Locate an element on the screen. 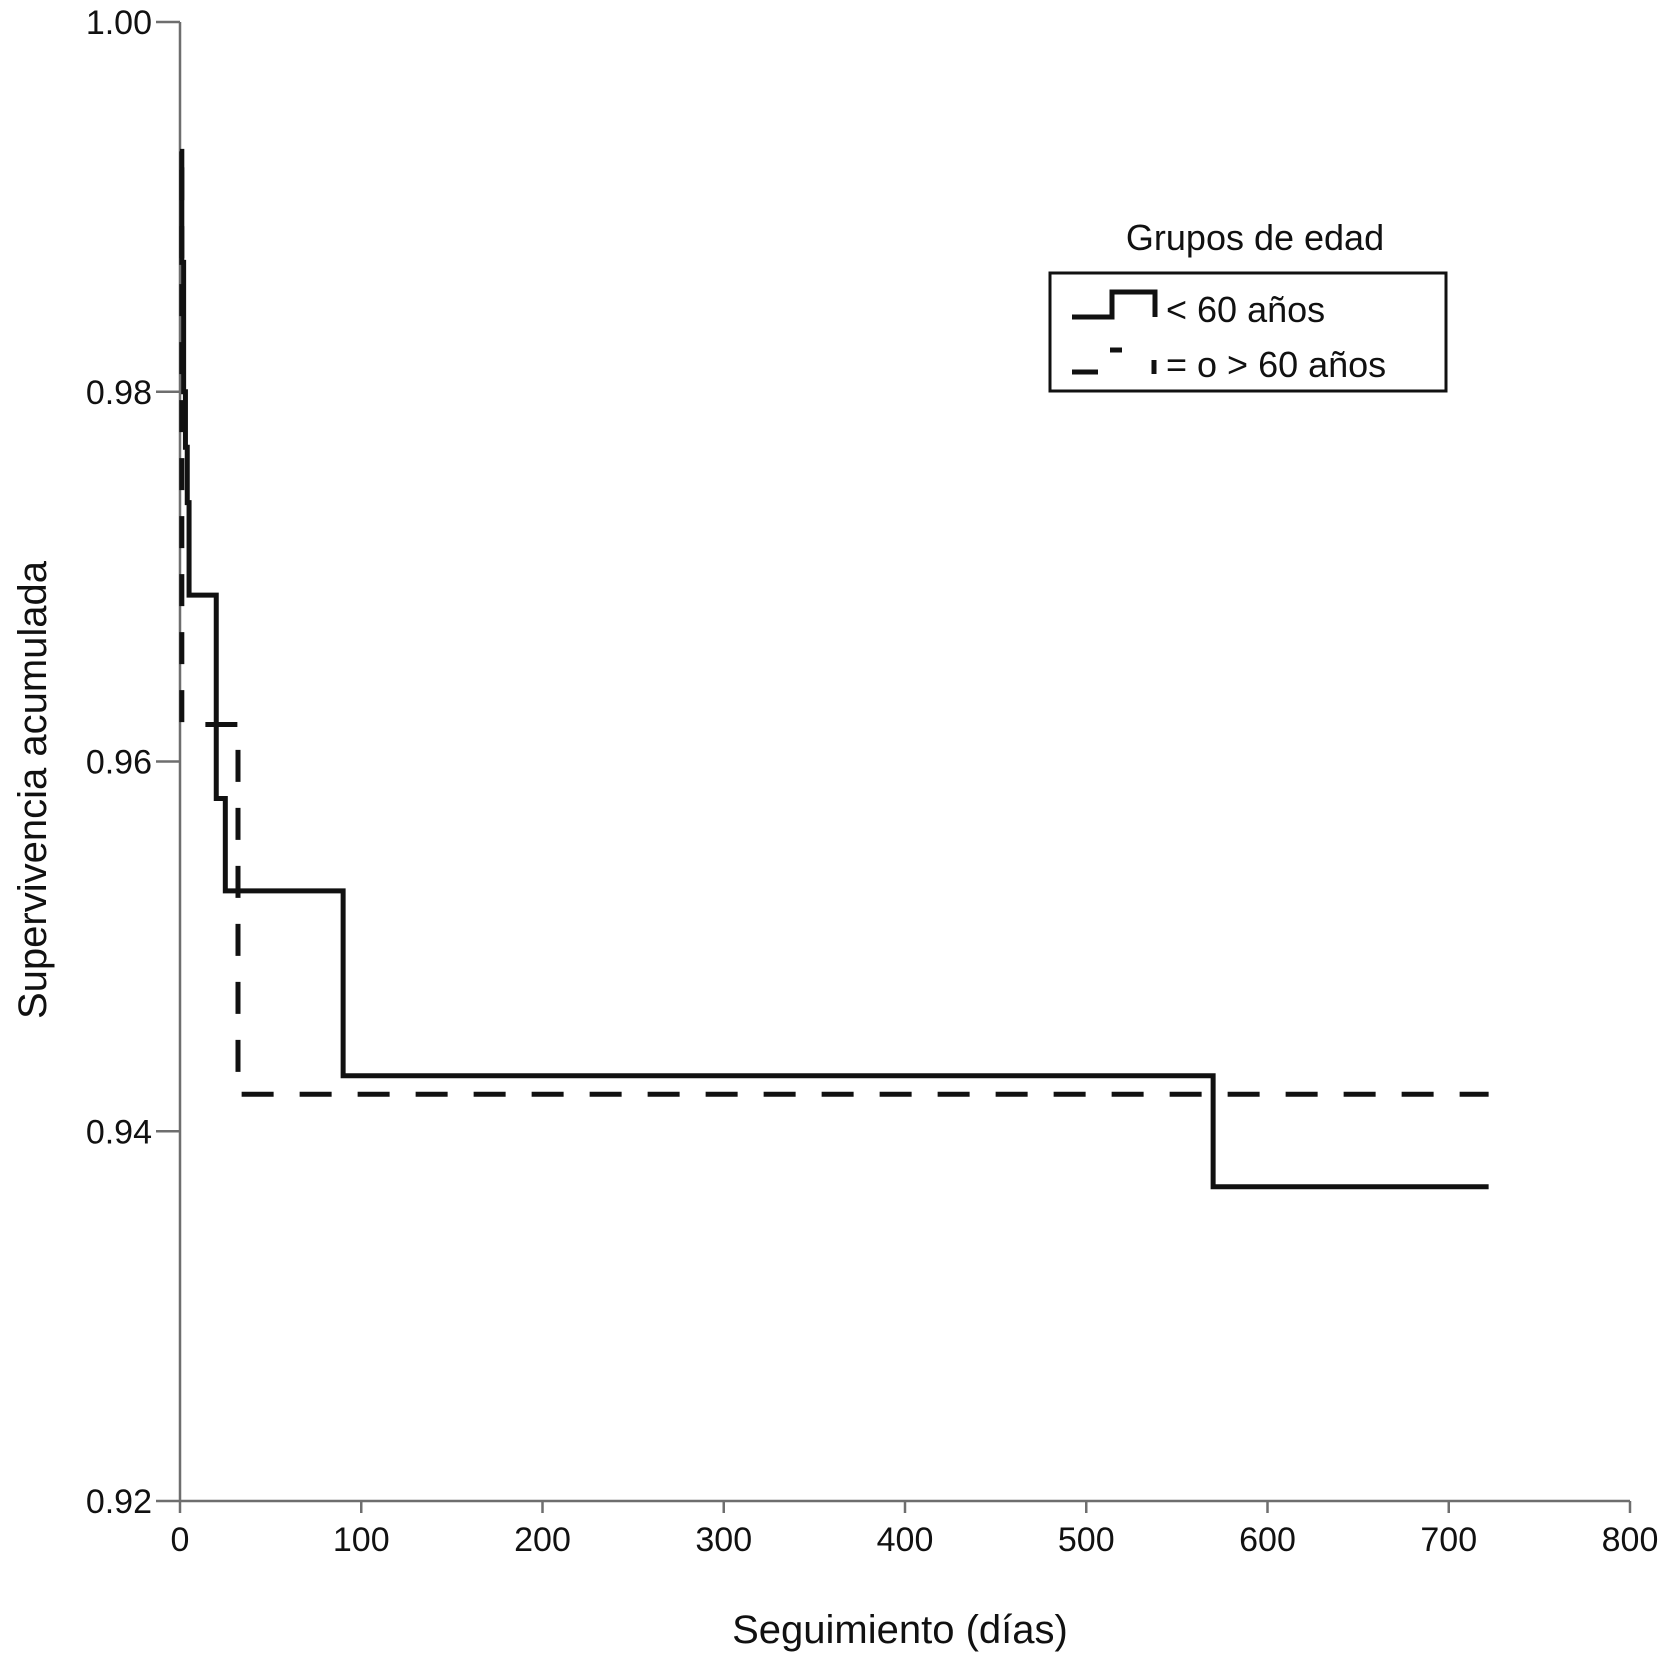 This screenshot has width=1666, height=1653. y-tick-label: 0.94 is located at coordinates (119, 1132).